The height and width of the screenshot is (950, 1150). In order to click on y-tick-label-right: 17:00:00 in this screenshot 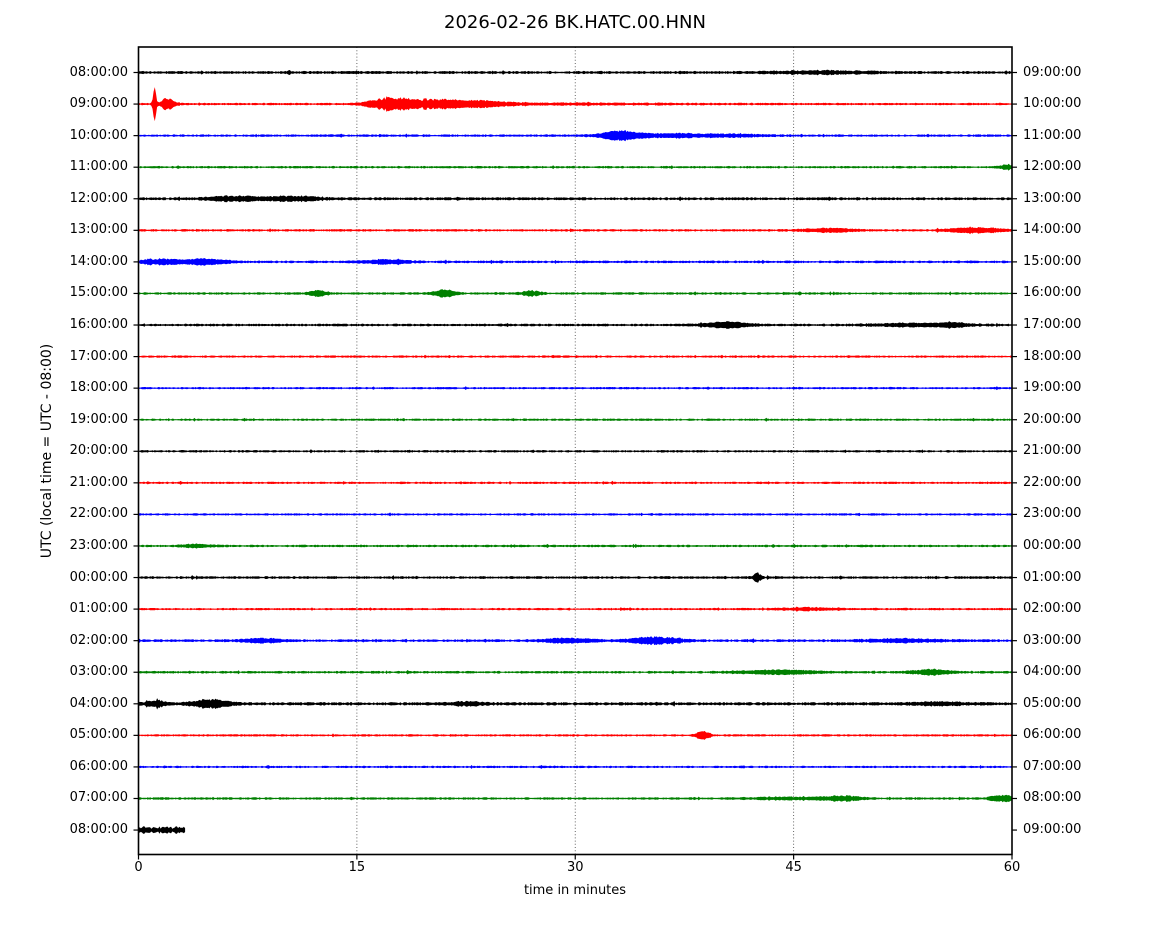, I will do `click(1052, 325)`.